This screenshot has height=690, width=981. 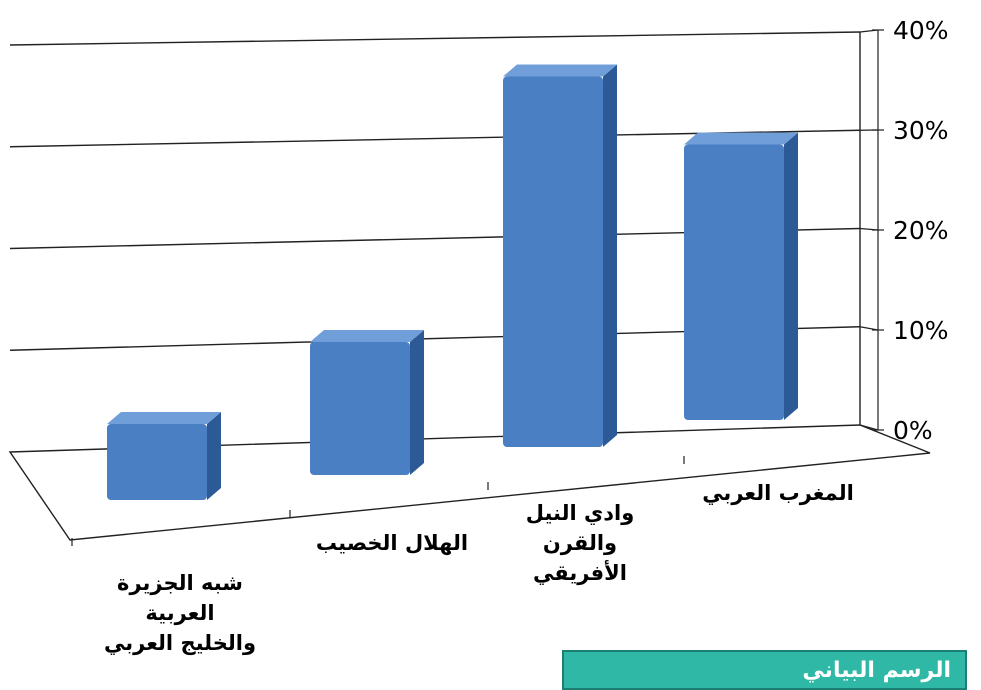 I want to click on y-tick-label: 20%, so click(x=921, y=230).